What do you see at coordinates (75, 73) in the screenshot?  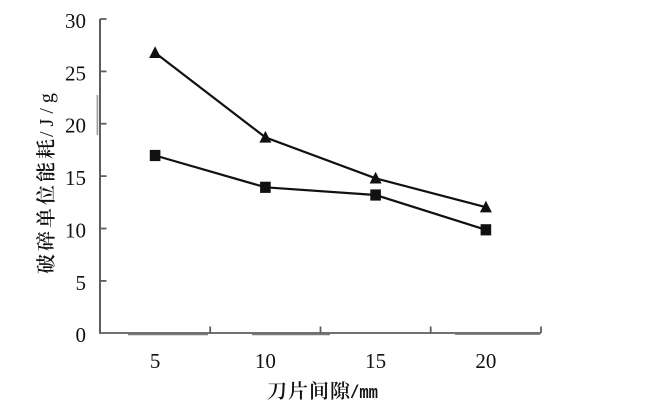 I see `svg-text: 25` at bounding box center [75, 73].